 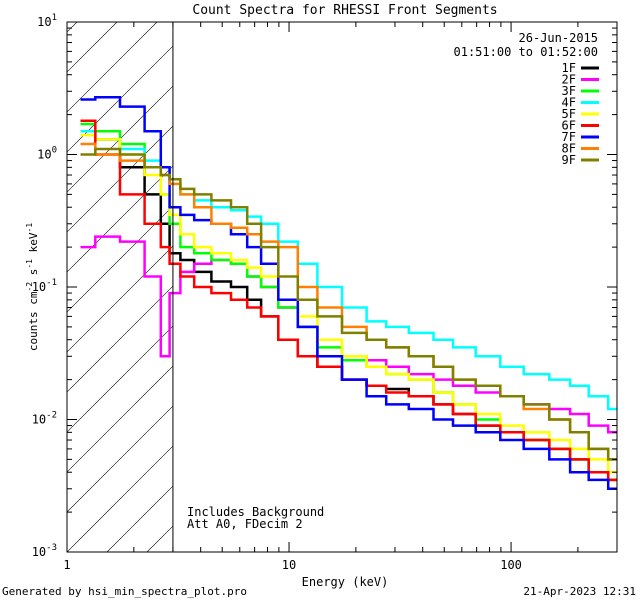 What do you see at coordinates (569, 103) in the screenshot?
I see `legend-label: 4F` at bounding box center [569, 103].